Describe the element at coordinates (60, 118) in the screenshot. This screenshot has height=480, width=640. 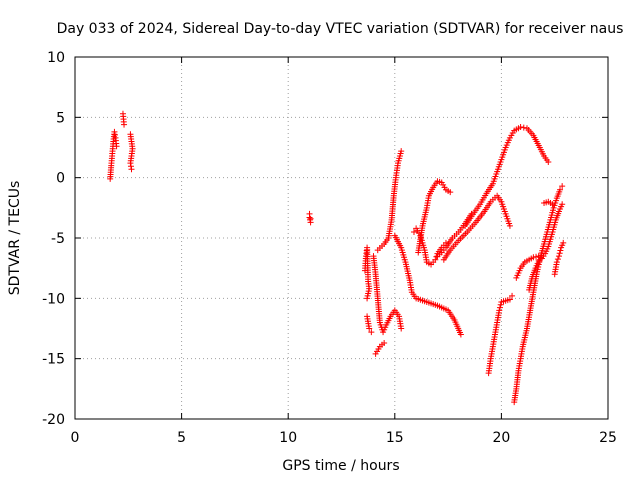
I see `y-tick-label: 5` at that location.